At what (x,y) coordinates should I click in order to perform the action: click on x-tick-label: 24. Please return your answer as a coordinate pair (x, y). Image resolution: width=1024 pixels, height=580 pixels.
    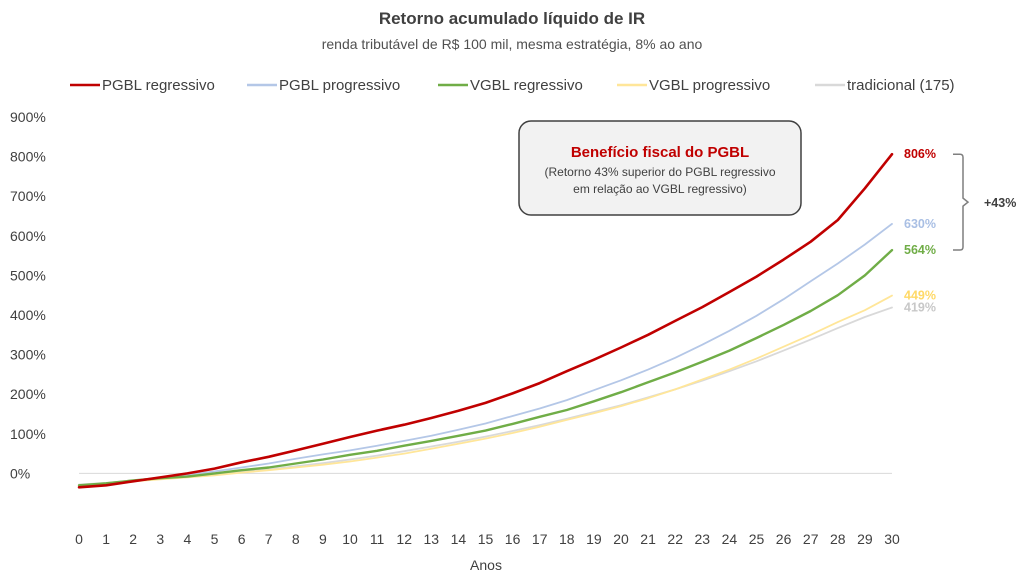
    Looking at the image, I should click on (730, 539).